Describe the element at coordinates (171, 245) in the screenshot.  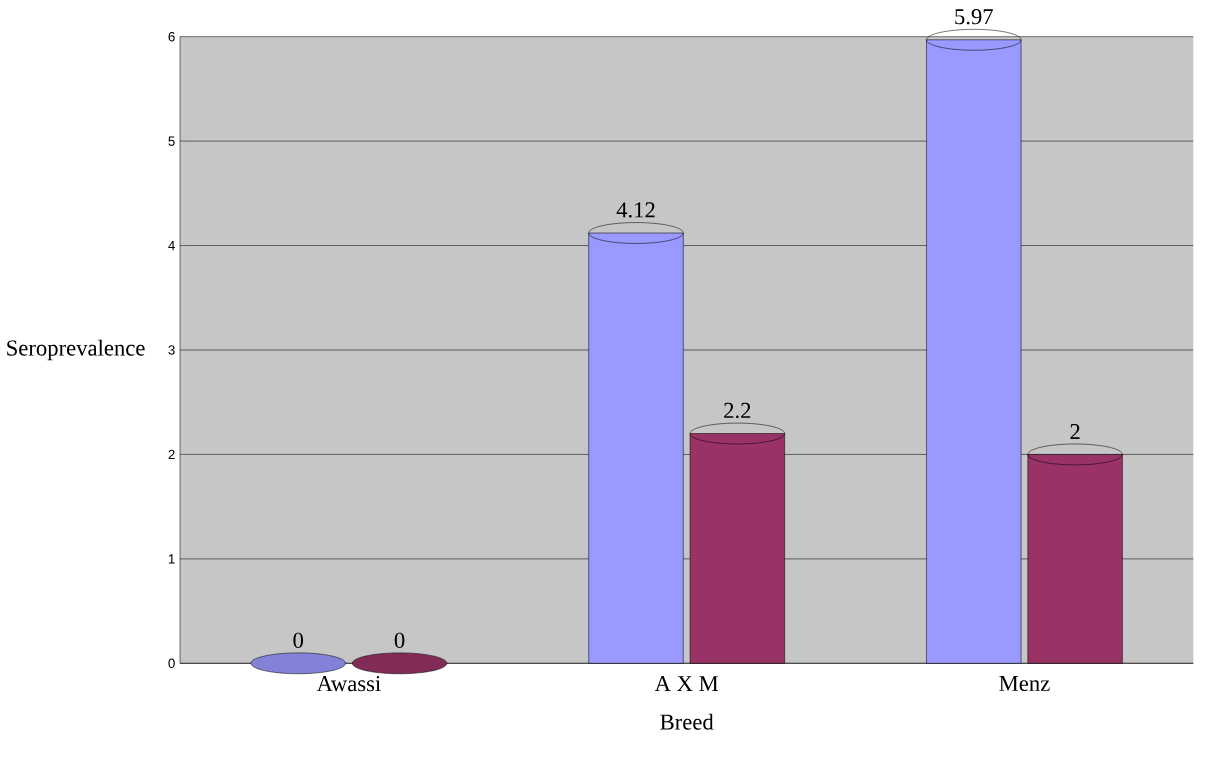
I see `y-tick-label: 4` at that location.